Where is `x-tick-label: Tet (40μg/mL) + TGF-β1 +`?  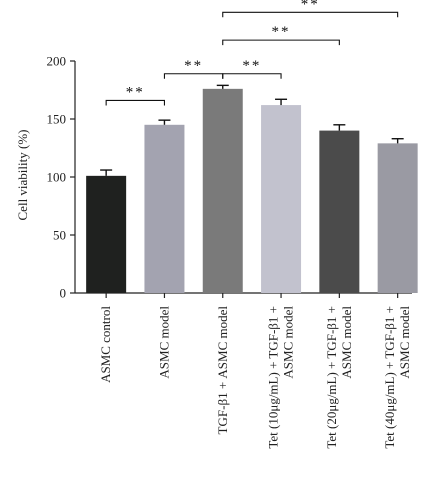 x-tick-label: Tet (40μg/mL) + TGF-β1 + is located at coordinates (389, 377).